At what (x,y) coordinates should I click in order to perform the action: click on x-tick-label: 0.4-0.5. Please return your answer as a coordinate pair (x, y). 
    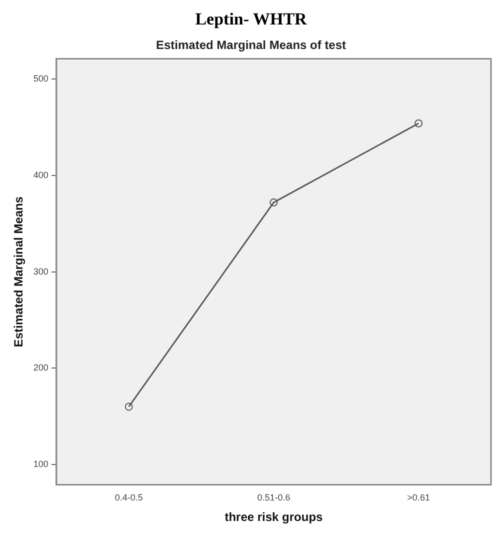
    Looking at the image, I should click on (128, 497).